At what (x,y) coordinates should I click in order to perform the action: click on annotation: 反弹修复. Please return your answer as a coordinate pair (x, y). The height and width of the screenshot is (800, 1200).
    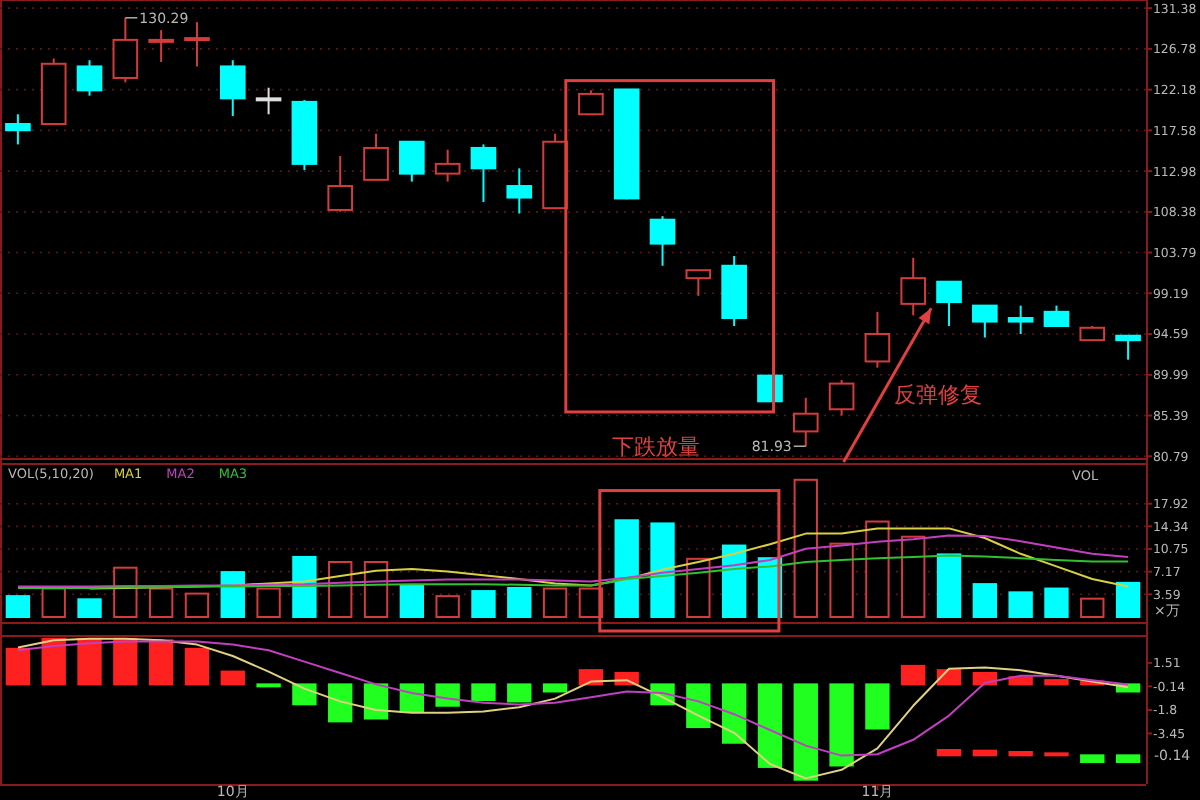
    Looking at the image, I should click on (938, 395).